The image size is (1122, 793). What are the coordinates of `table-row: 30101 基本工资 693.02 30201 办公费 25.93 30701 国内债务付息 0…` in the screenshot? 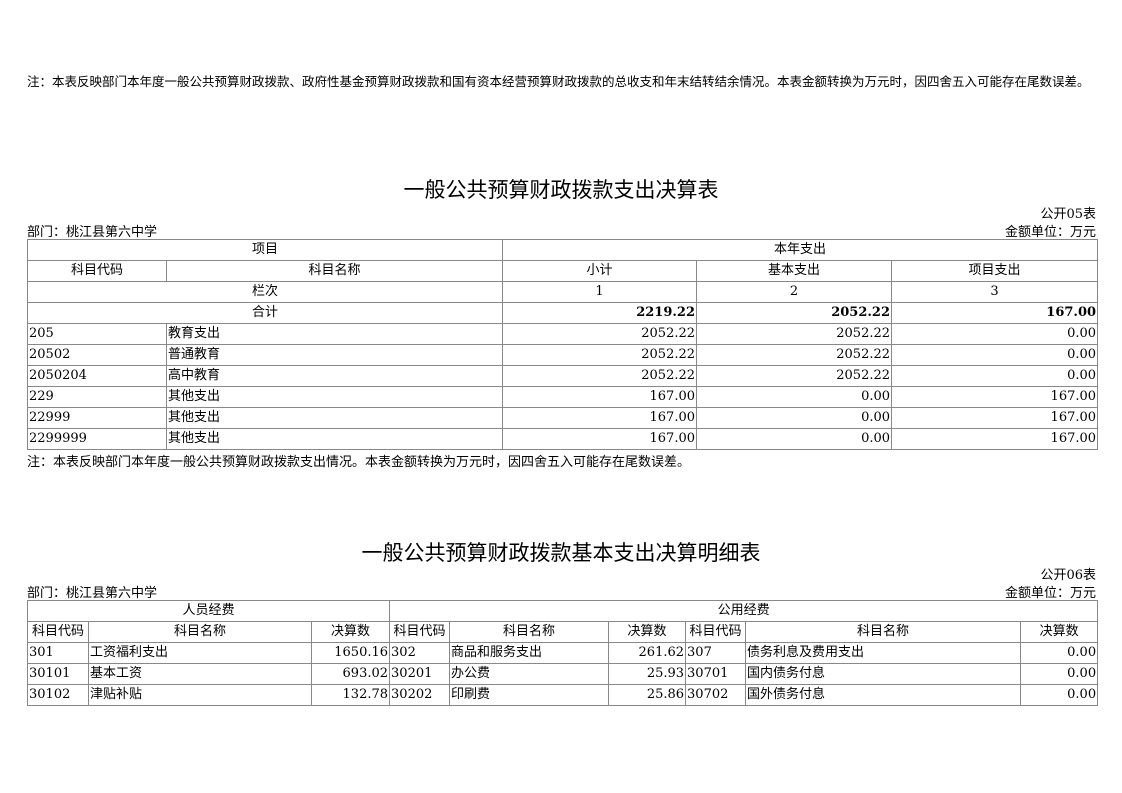 It's located at (563, 674).